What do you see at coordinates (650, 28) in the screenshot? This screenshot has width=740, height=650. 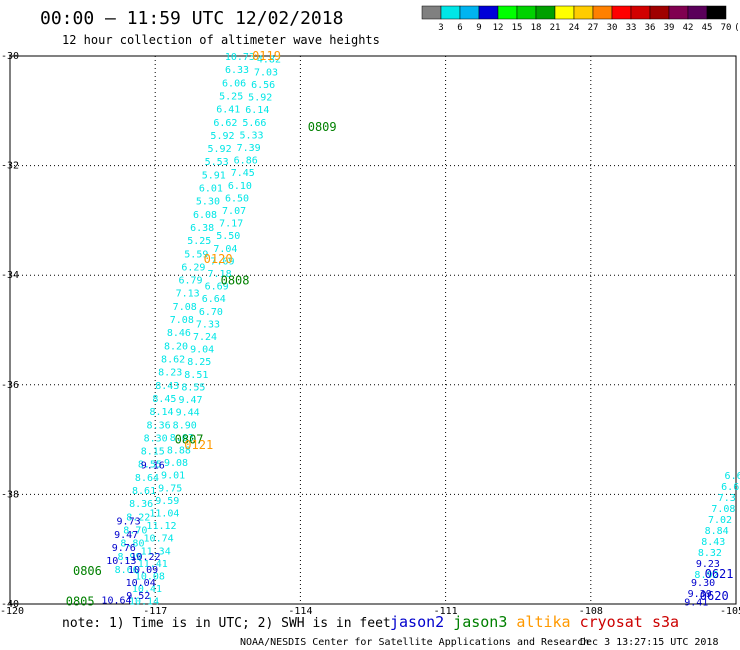 I see `colorbar-label: 36` at bounding box center [650, 28].